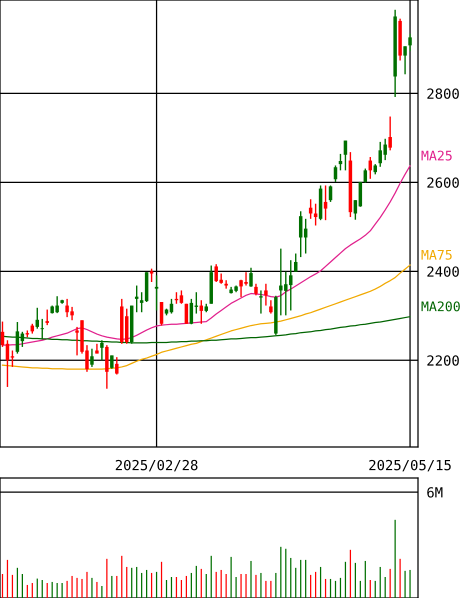  I want to click on series-label: MA25, so click(437, 155).